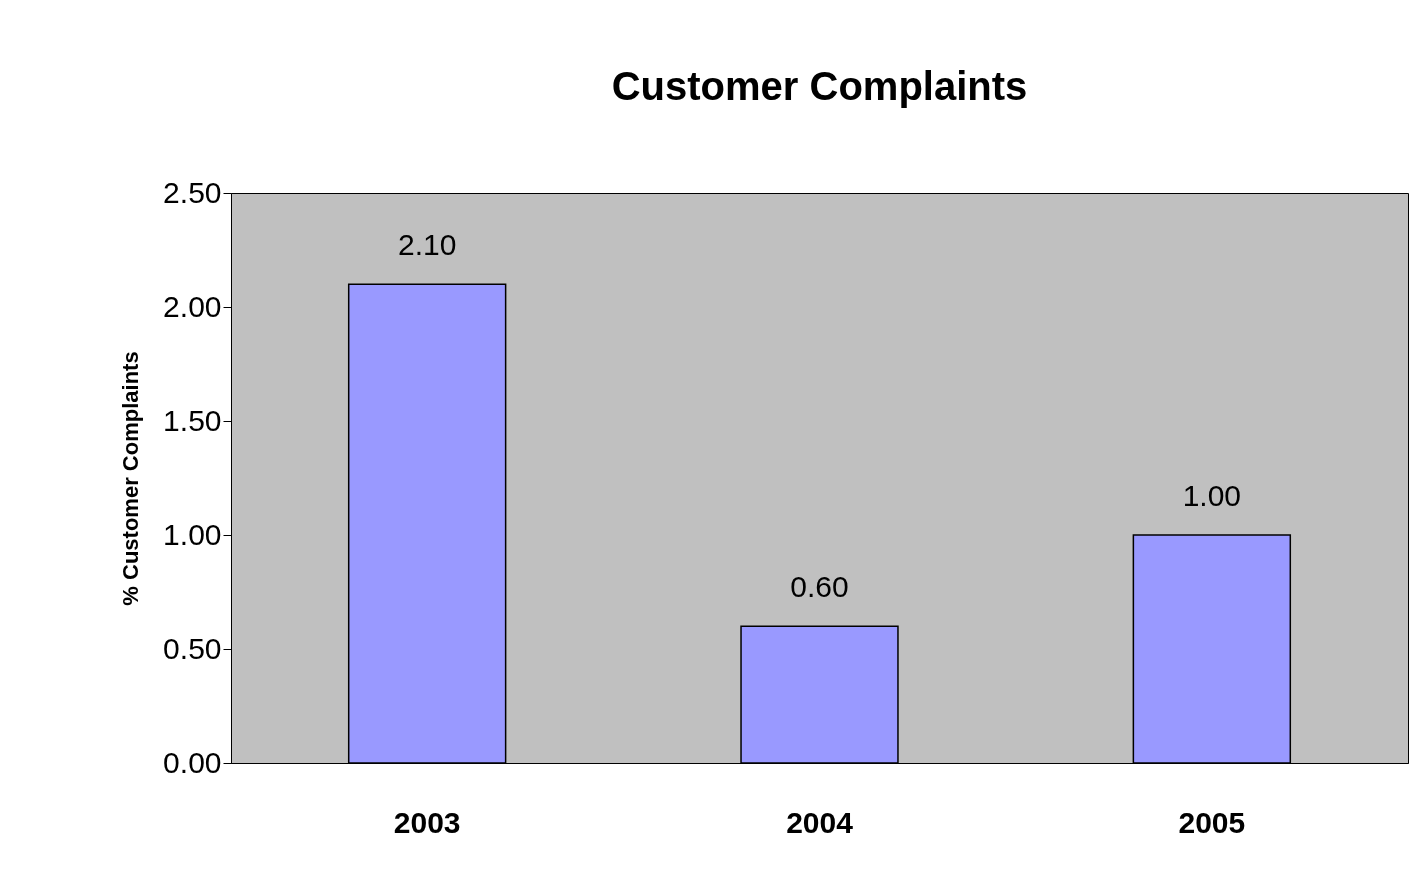 Image resolution: width=1419 pixels, height=890 pixels. I want to click on y-tick-label: 0.00, so click(192, 762).